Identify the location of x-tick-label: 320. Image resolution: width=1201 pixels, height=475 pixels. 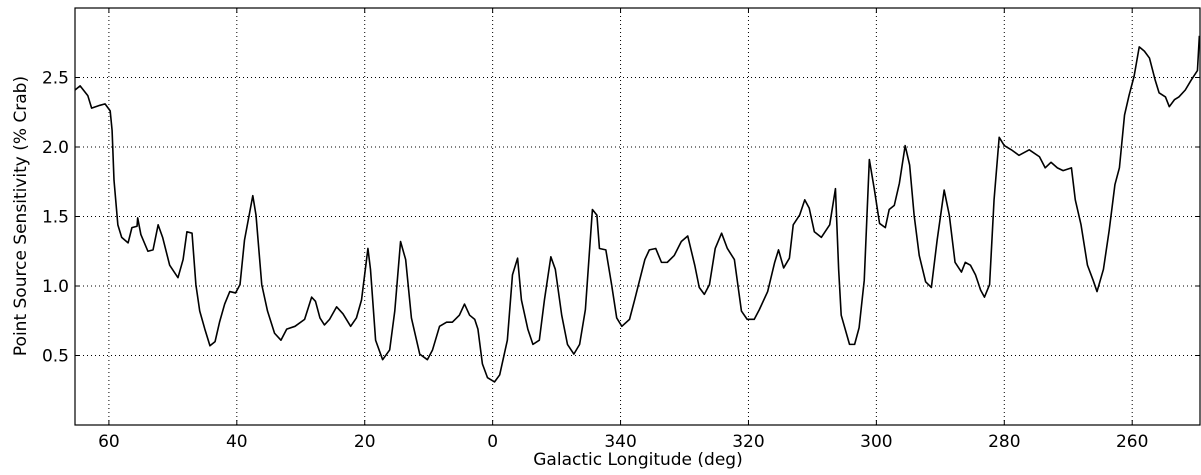
(748, 442).